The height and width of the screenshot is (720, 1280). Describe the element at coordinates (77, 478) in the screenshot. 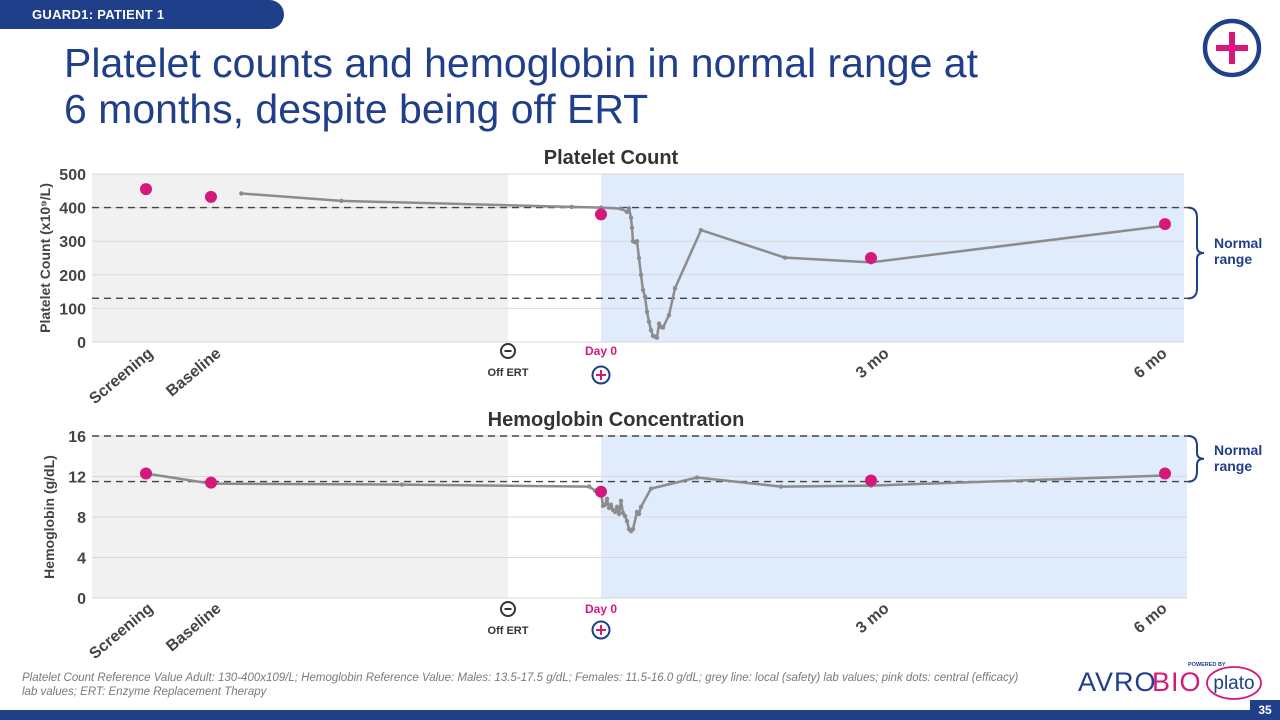

I see `y-tick-label: 12` at that location.